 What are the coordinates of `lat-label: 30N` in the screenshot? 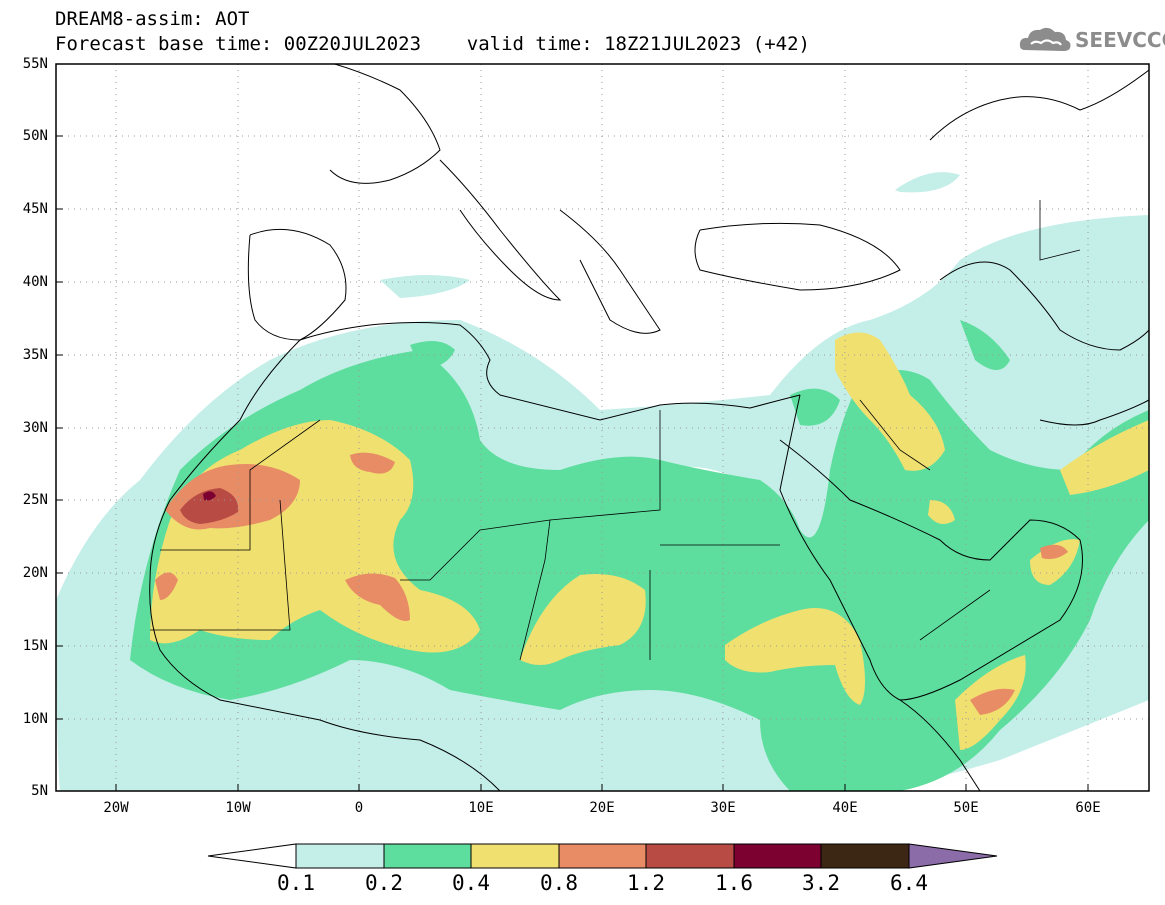 It's located at (35, 428).